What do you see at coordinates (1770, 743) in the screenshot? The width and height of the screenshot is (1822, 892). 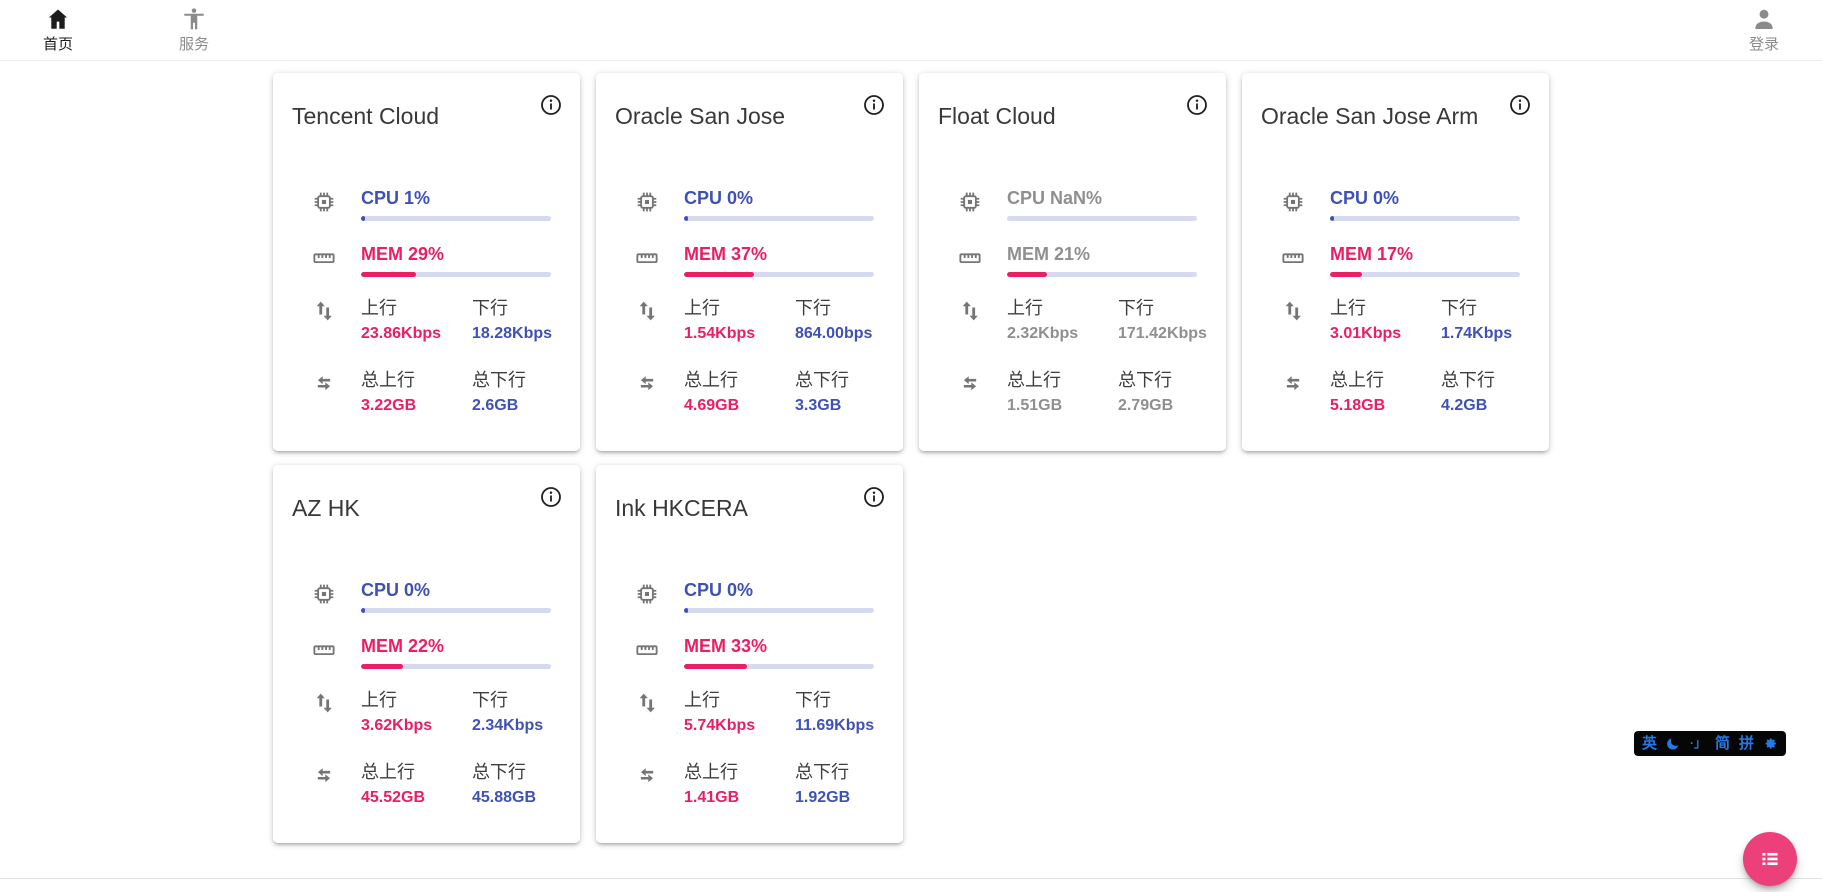 I see `ime-settings-gear-icon` at bounding box center [1770, 743].